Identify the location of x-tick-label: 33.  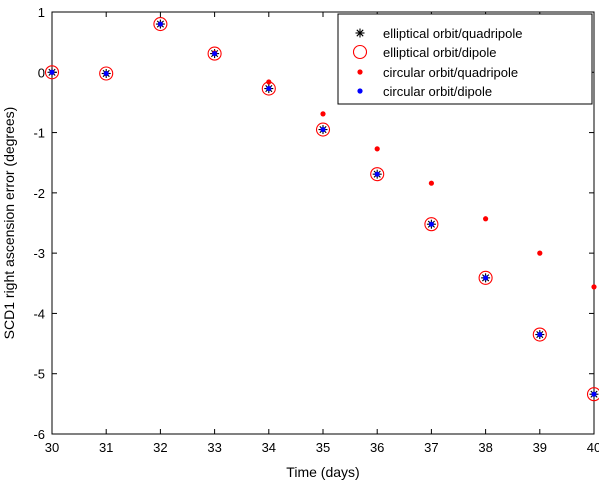
(214, 447).